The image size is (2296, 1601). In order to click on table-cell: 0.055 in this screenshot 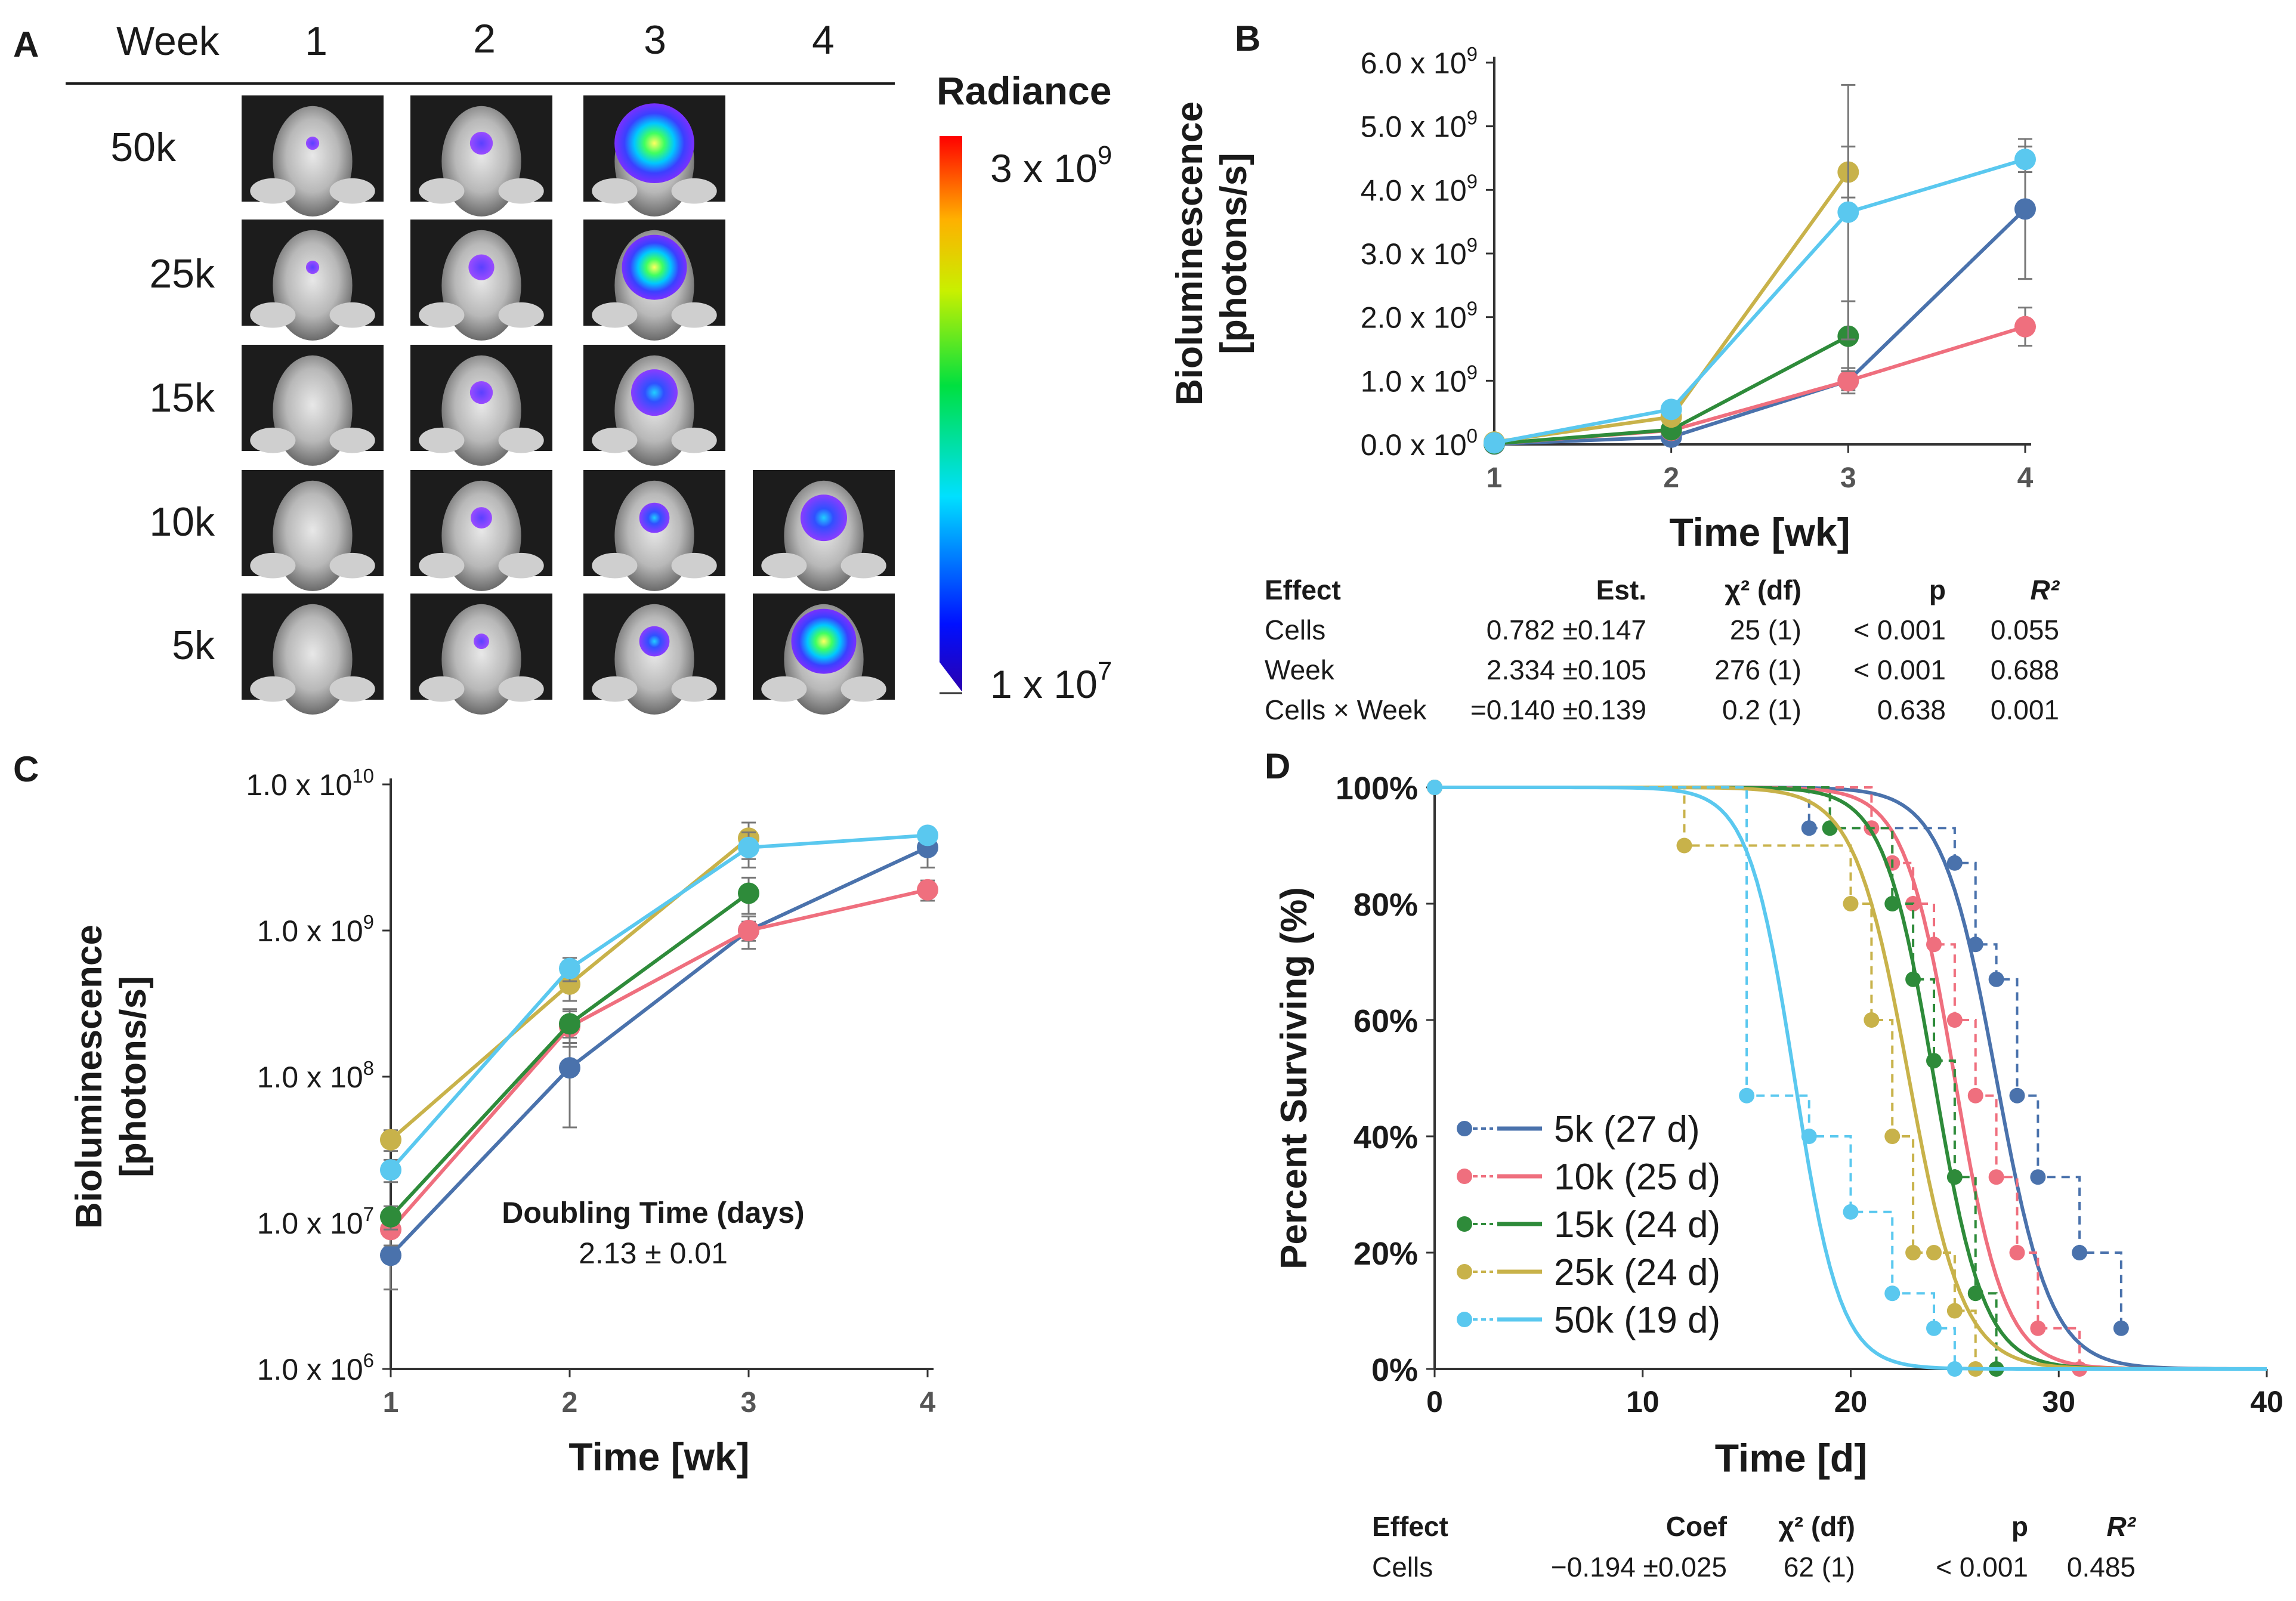, I will do `click(2025, 629)`.